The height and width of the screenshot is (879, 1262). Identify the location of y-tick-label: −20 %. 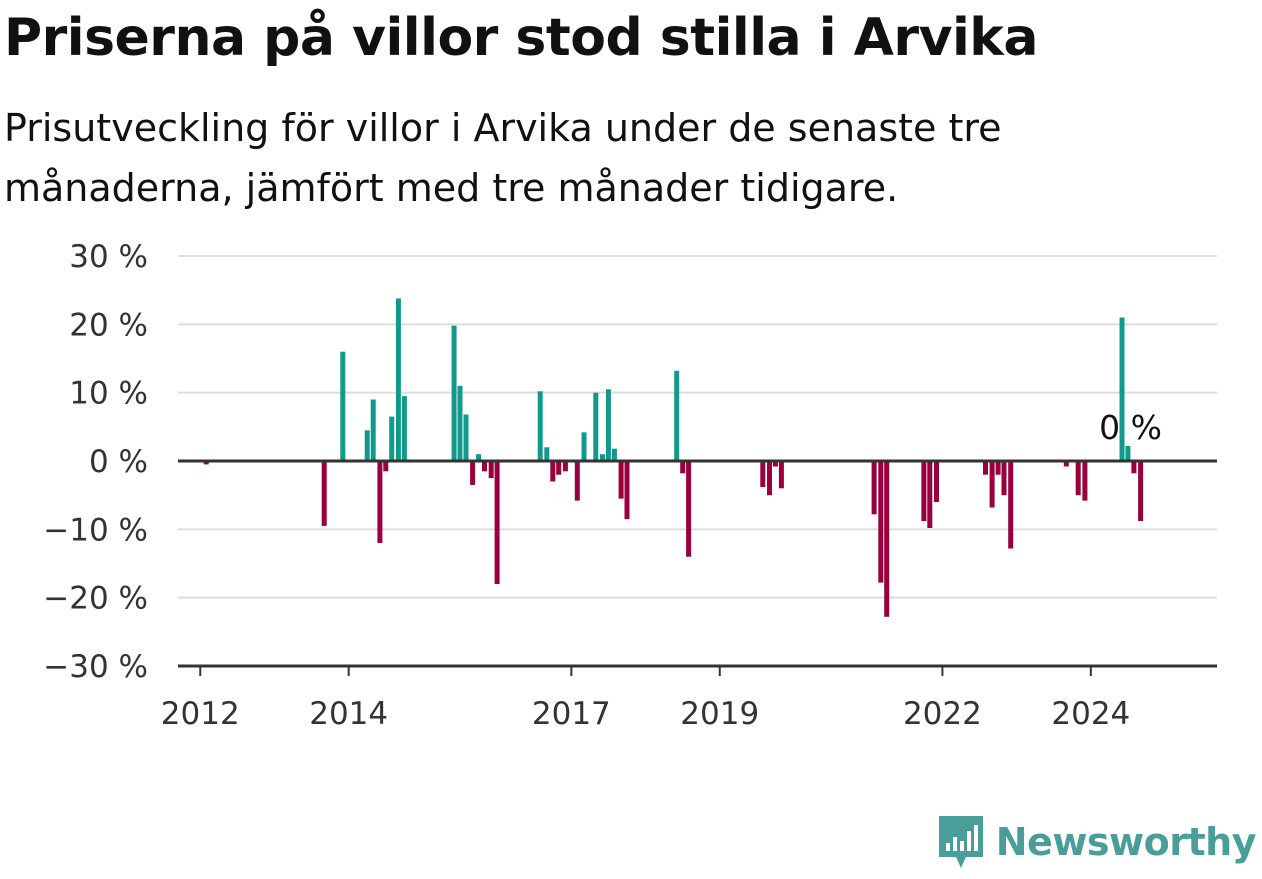
(95, 599).